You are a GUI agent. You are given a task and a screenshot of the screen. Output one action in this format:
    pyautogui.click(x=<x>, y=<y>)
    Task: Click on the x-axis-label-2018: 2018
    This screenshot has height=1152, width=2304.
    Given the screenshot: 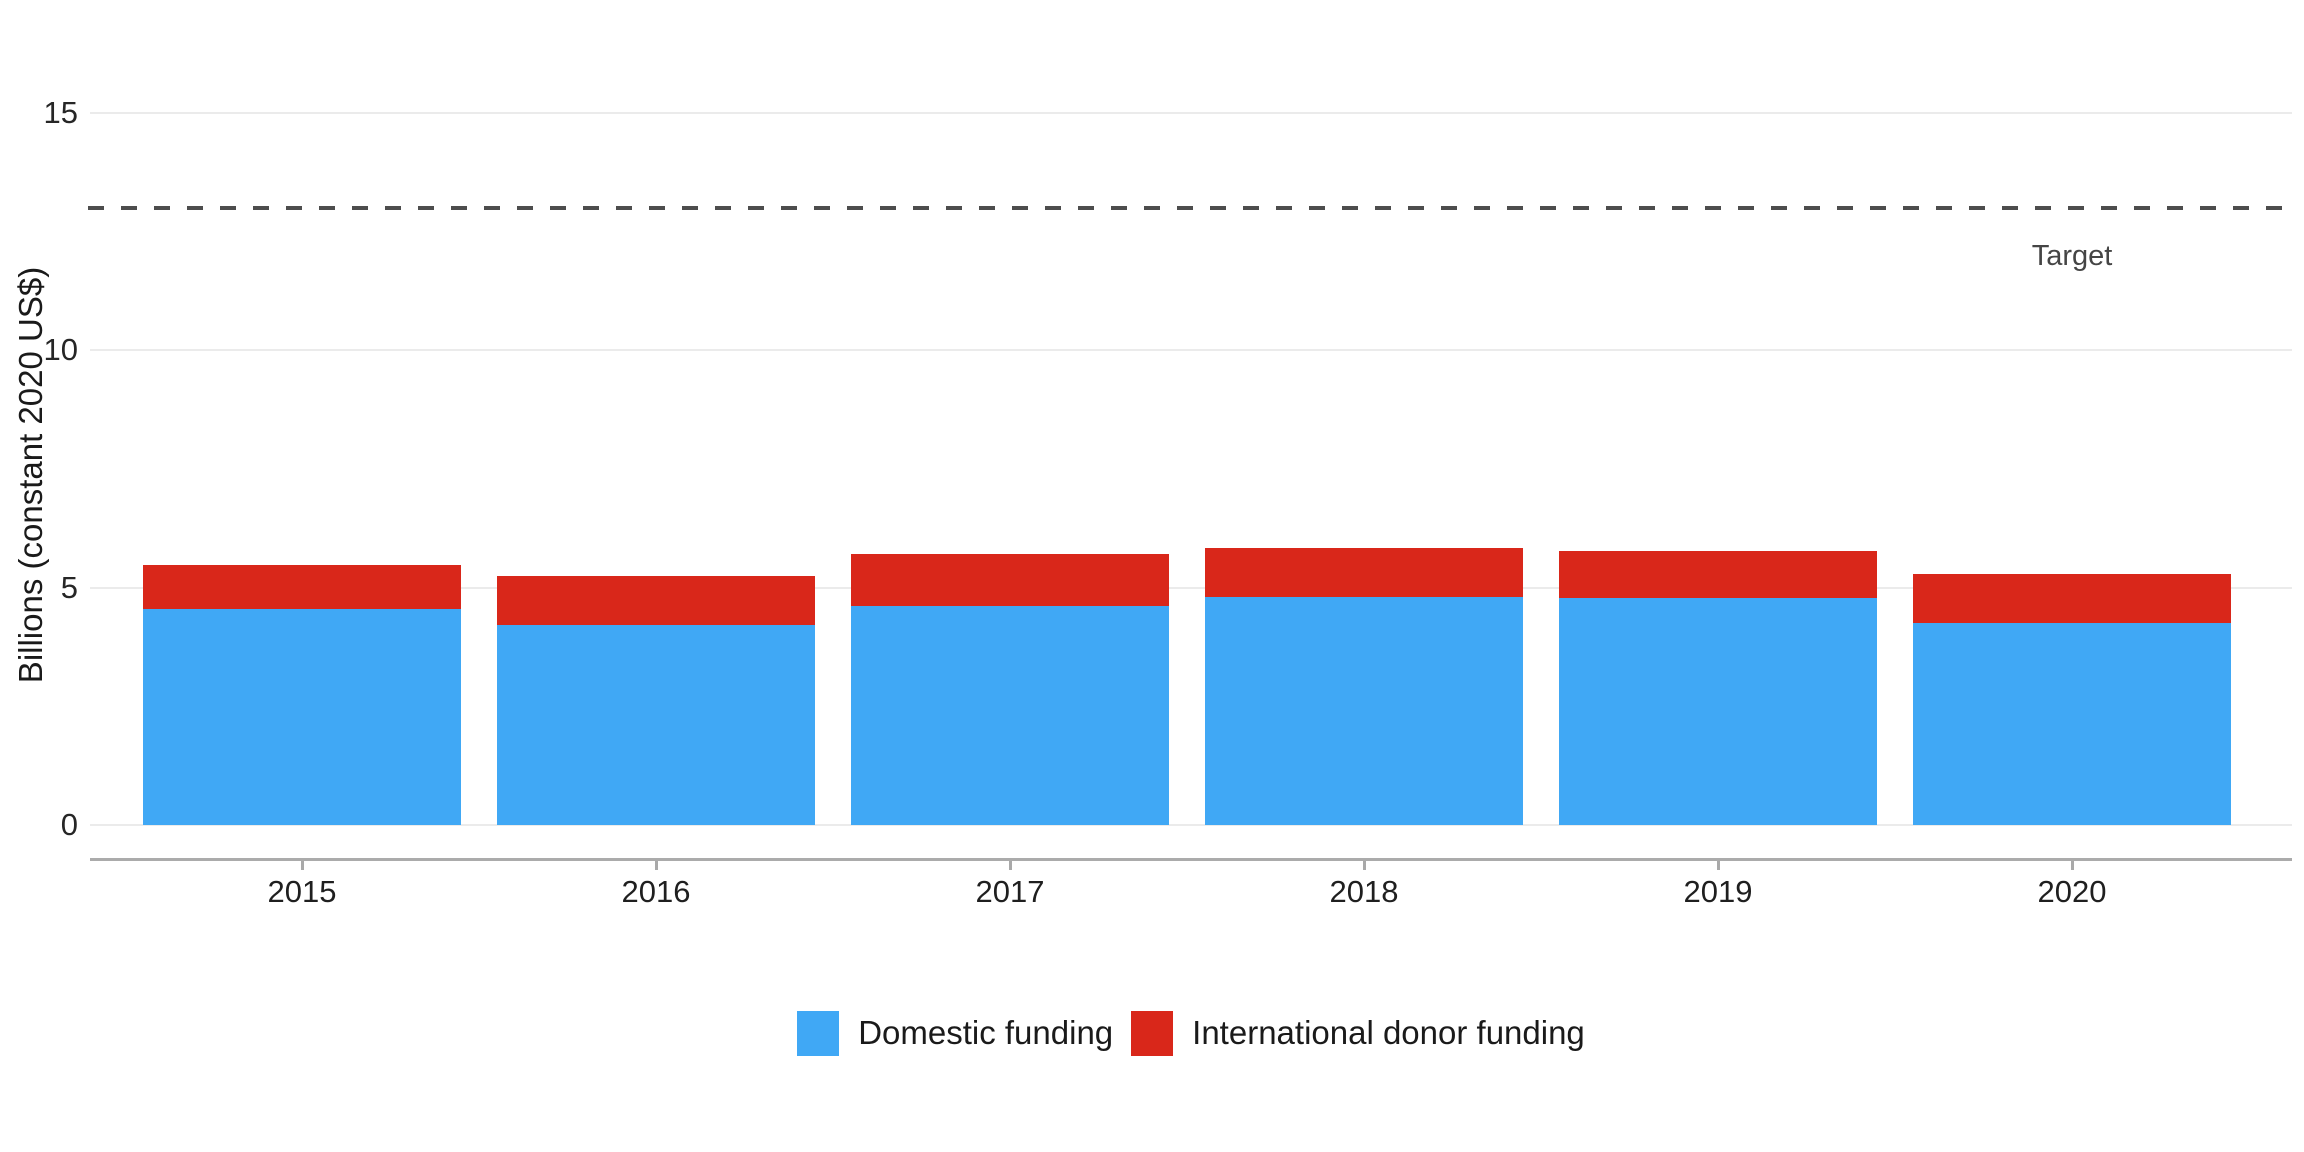 What is the action you would take?
    pyautogui.click(x=1364, y=891)
    